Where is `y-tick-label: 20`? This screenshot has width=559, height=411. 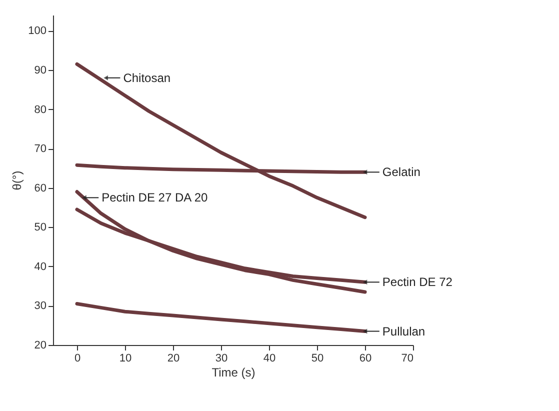 y-tick-label: 20 is located at coordinates (40, 346).